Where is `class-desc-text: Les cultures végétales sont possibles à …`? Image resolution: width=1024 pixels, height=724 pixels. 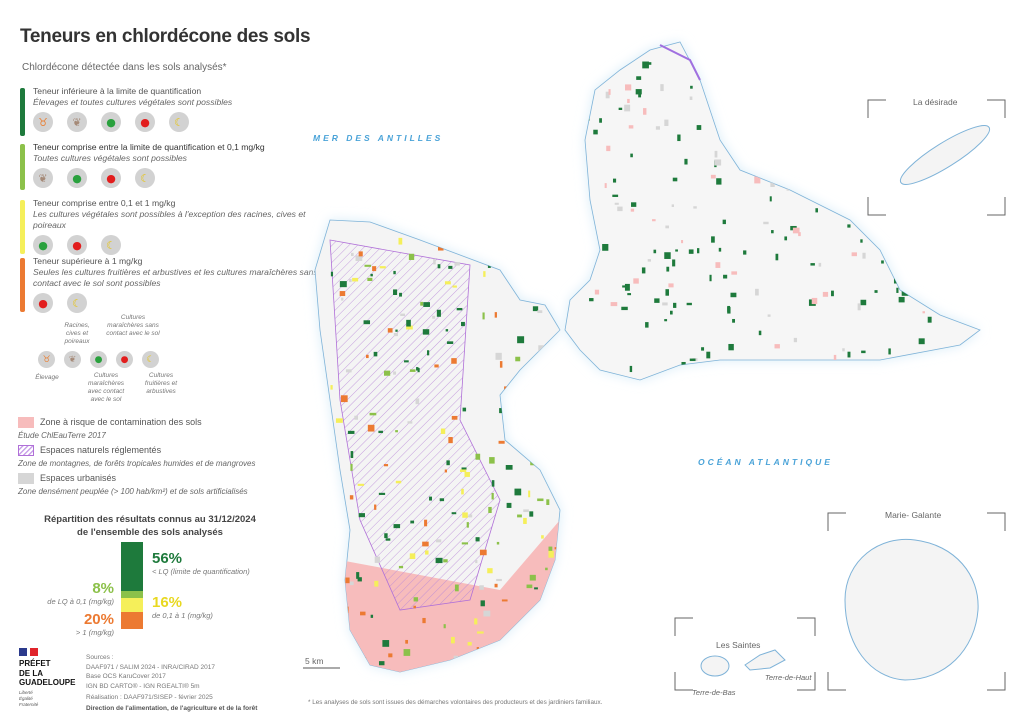 class-desc-text: Les cultures végétales sont possibles à … is located at coordinates (169, 219).